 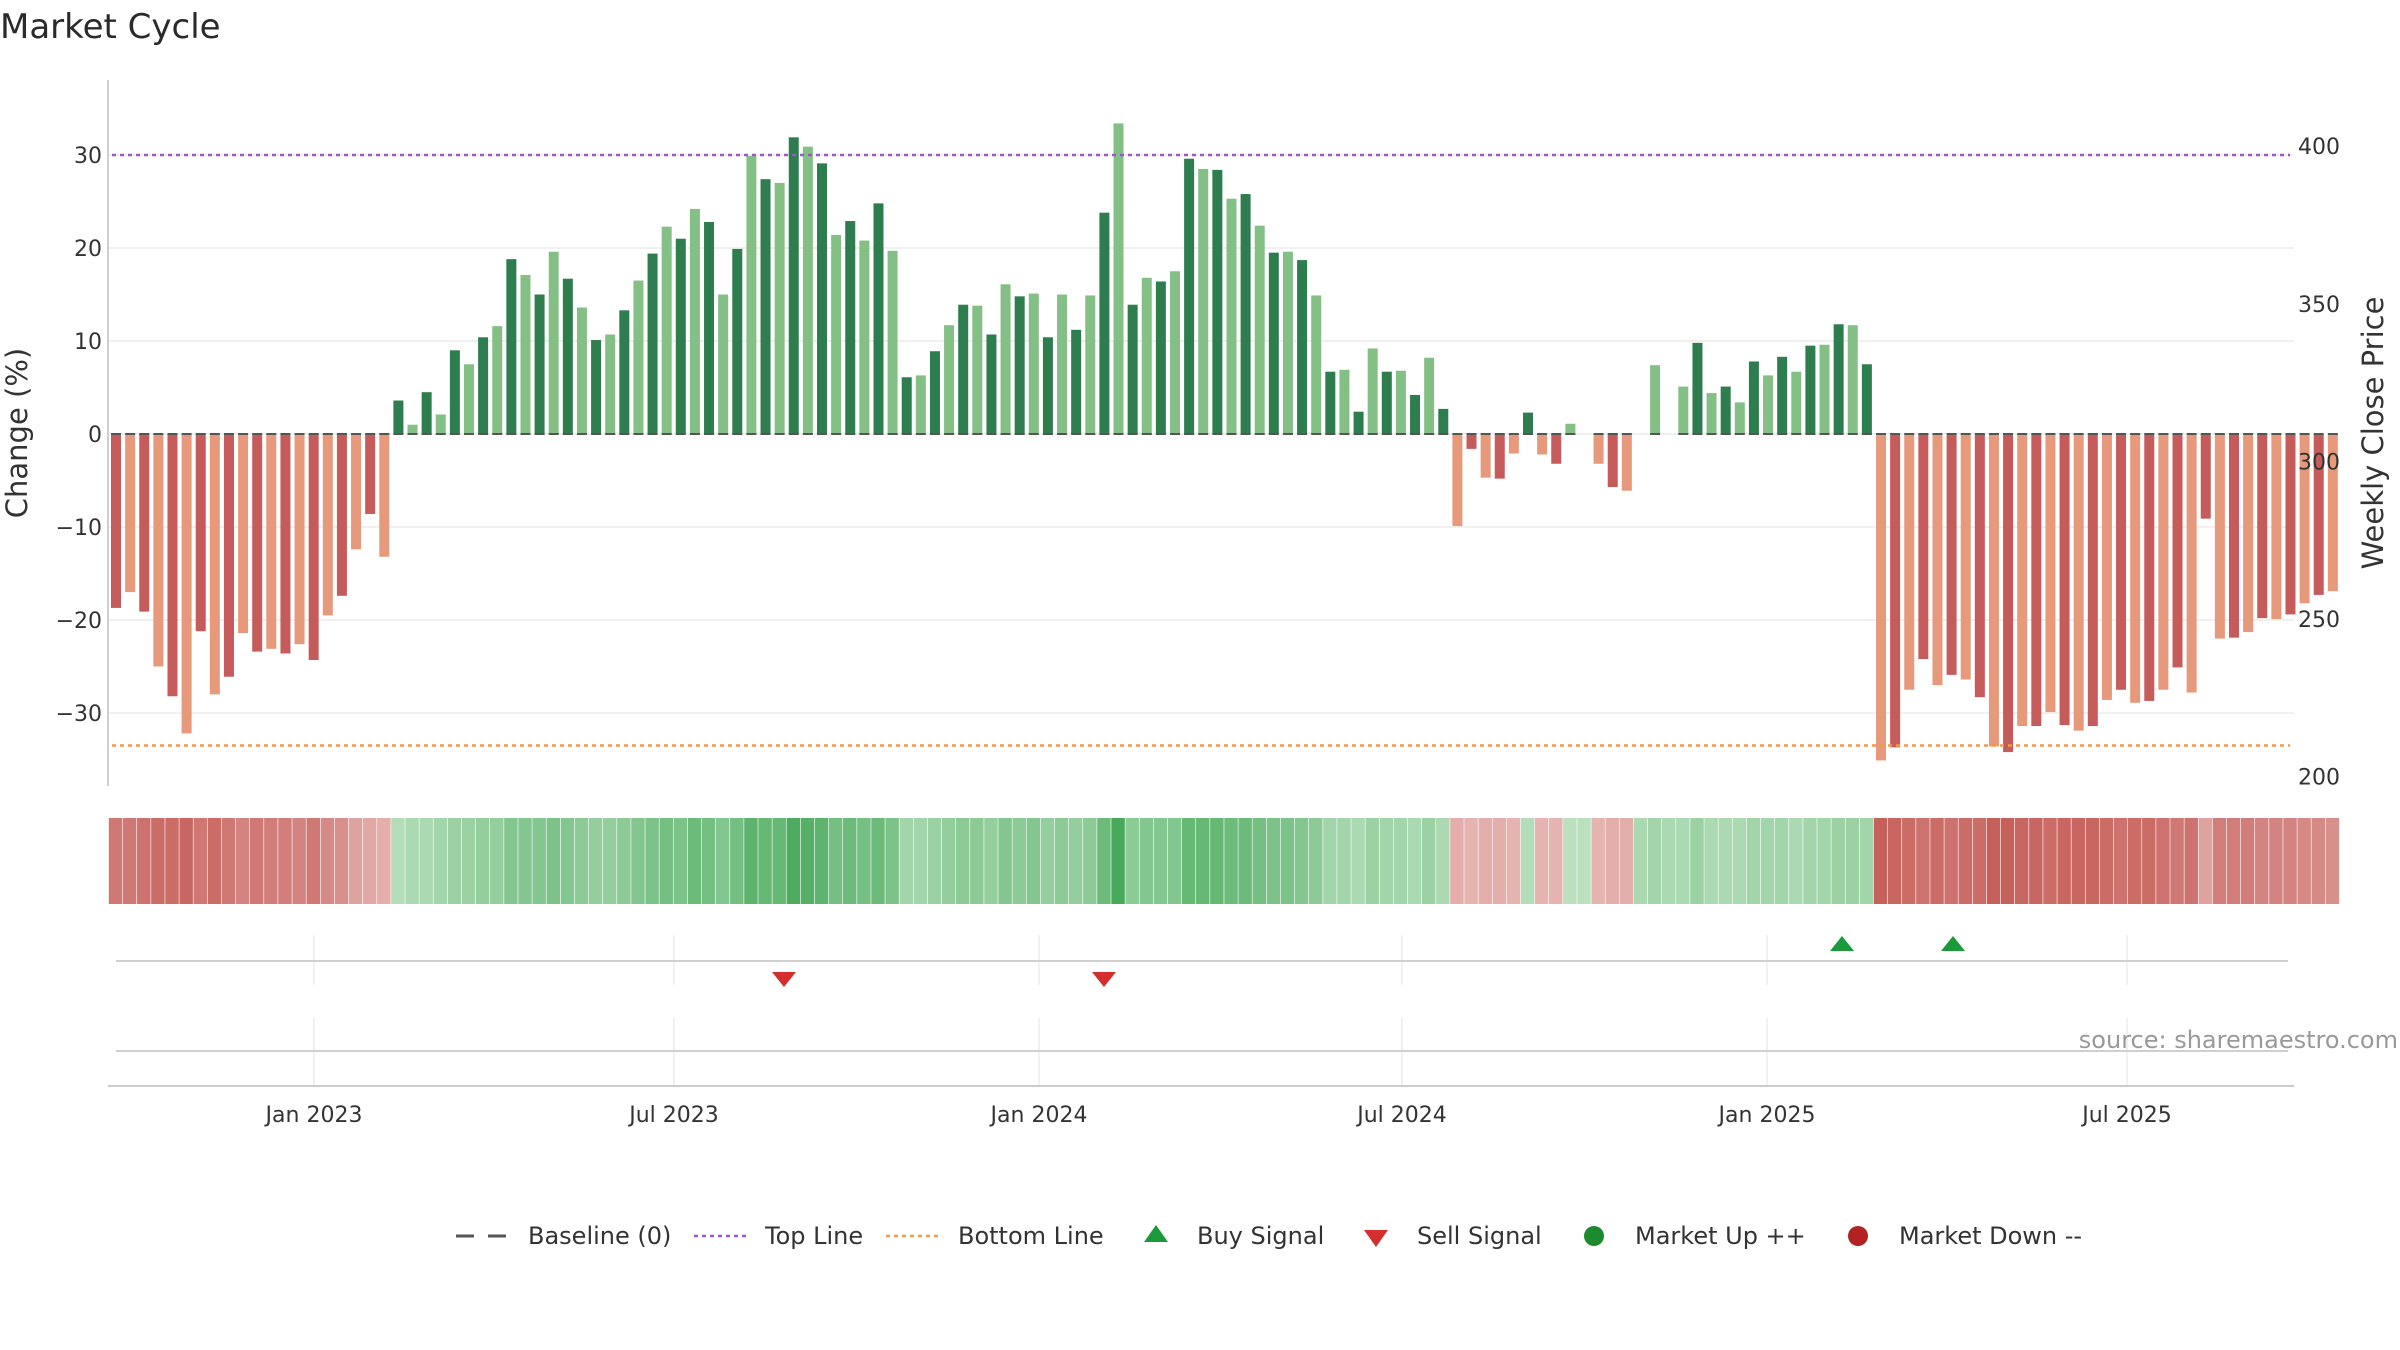 What do you see at coordinates (1031, 1236) in the screenshot?
I see `legend-label-2: Bottom Line` at bounding box center [1031, 1236].